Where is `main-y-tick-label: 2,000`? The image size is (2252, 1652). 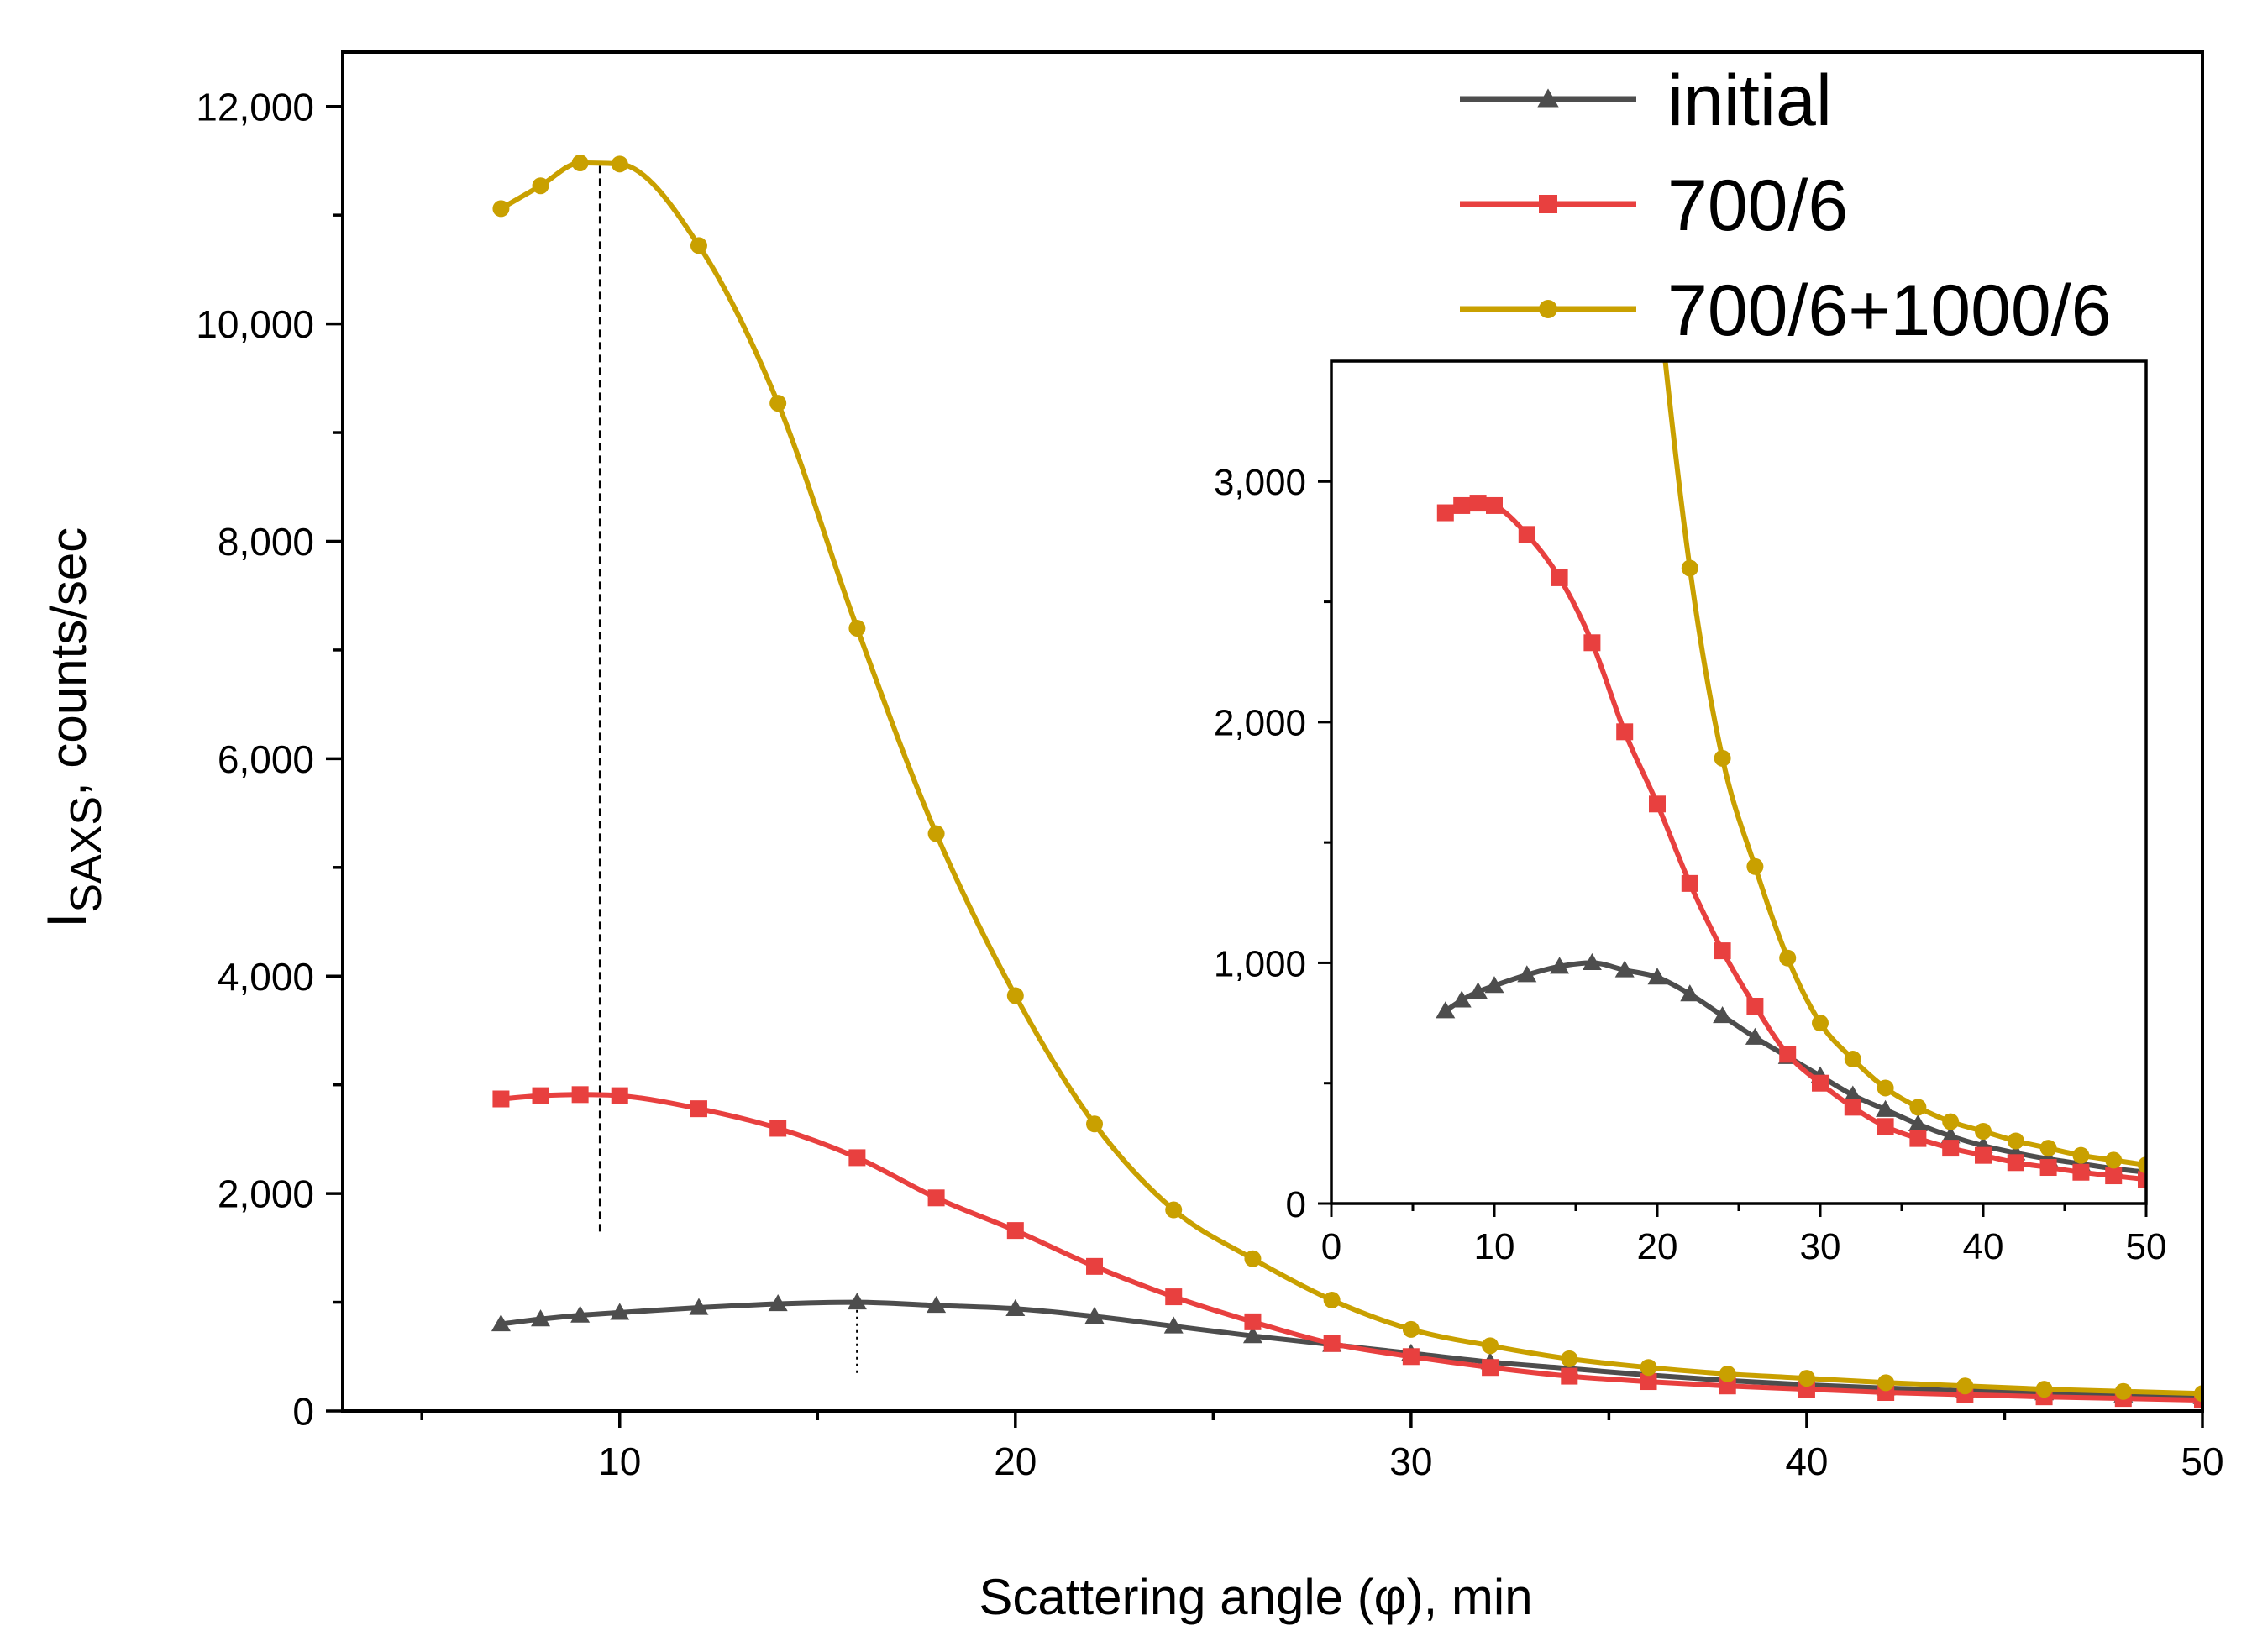 main-y-tick-label: 2,000 is located at coordinates (266, 1194).